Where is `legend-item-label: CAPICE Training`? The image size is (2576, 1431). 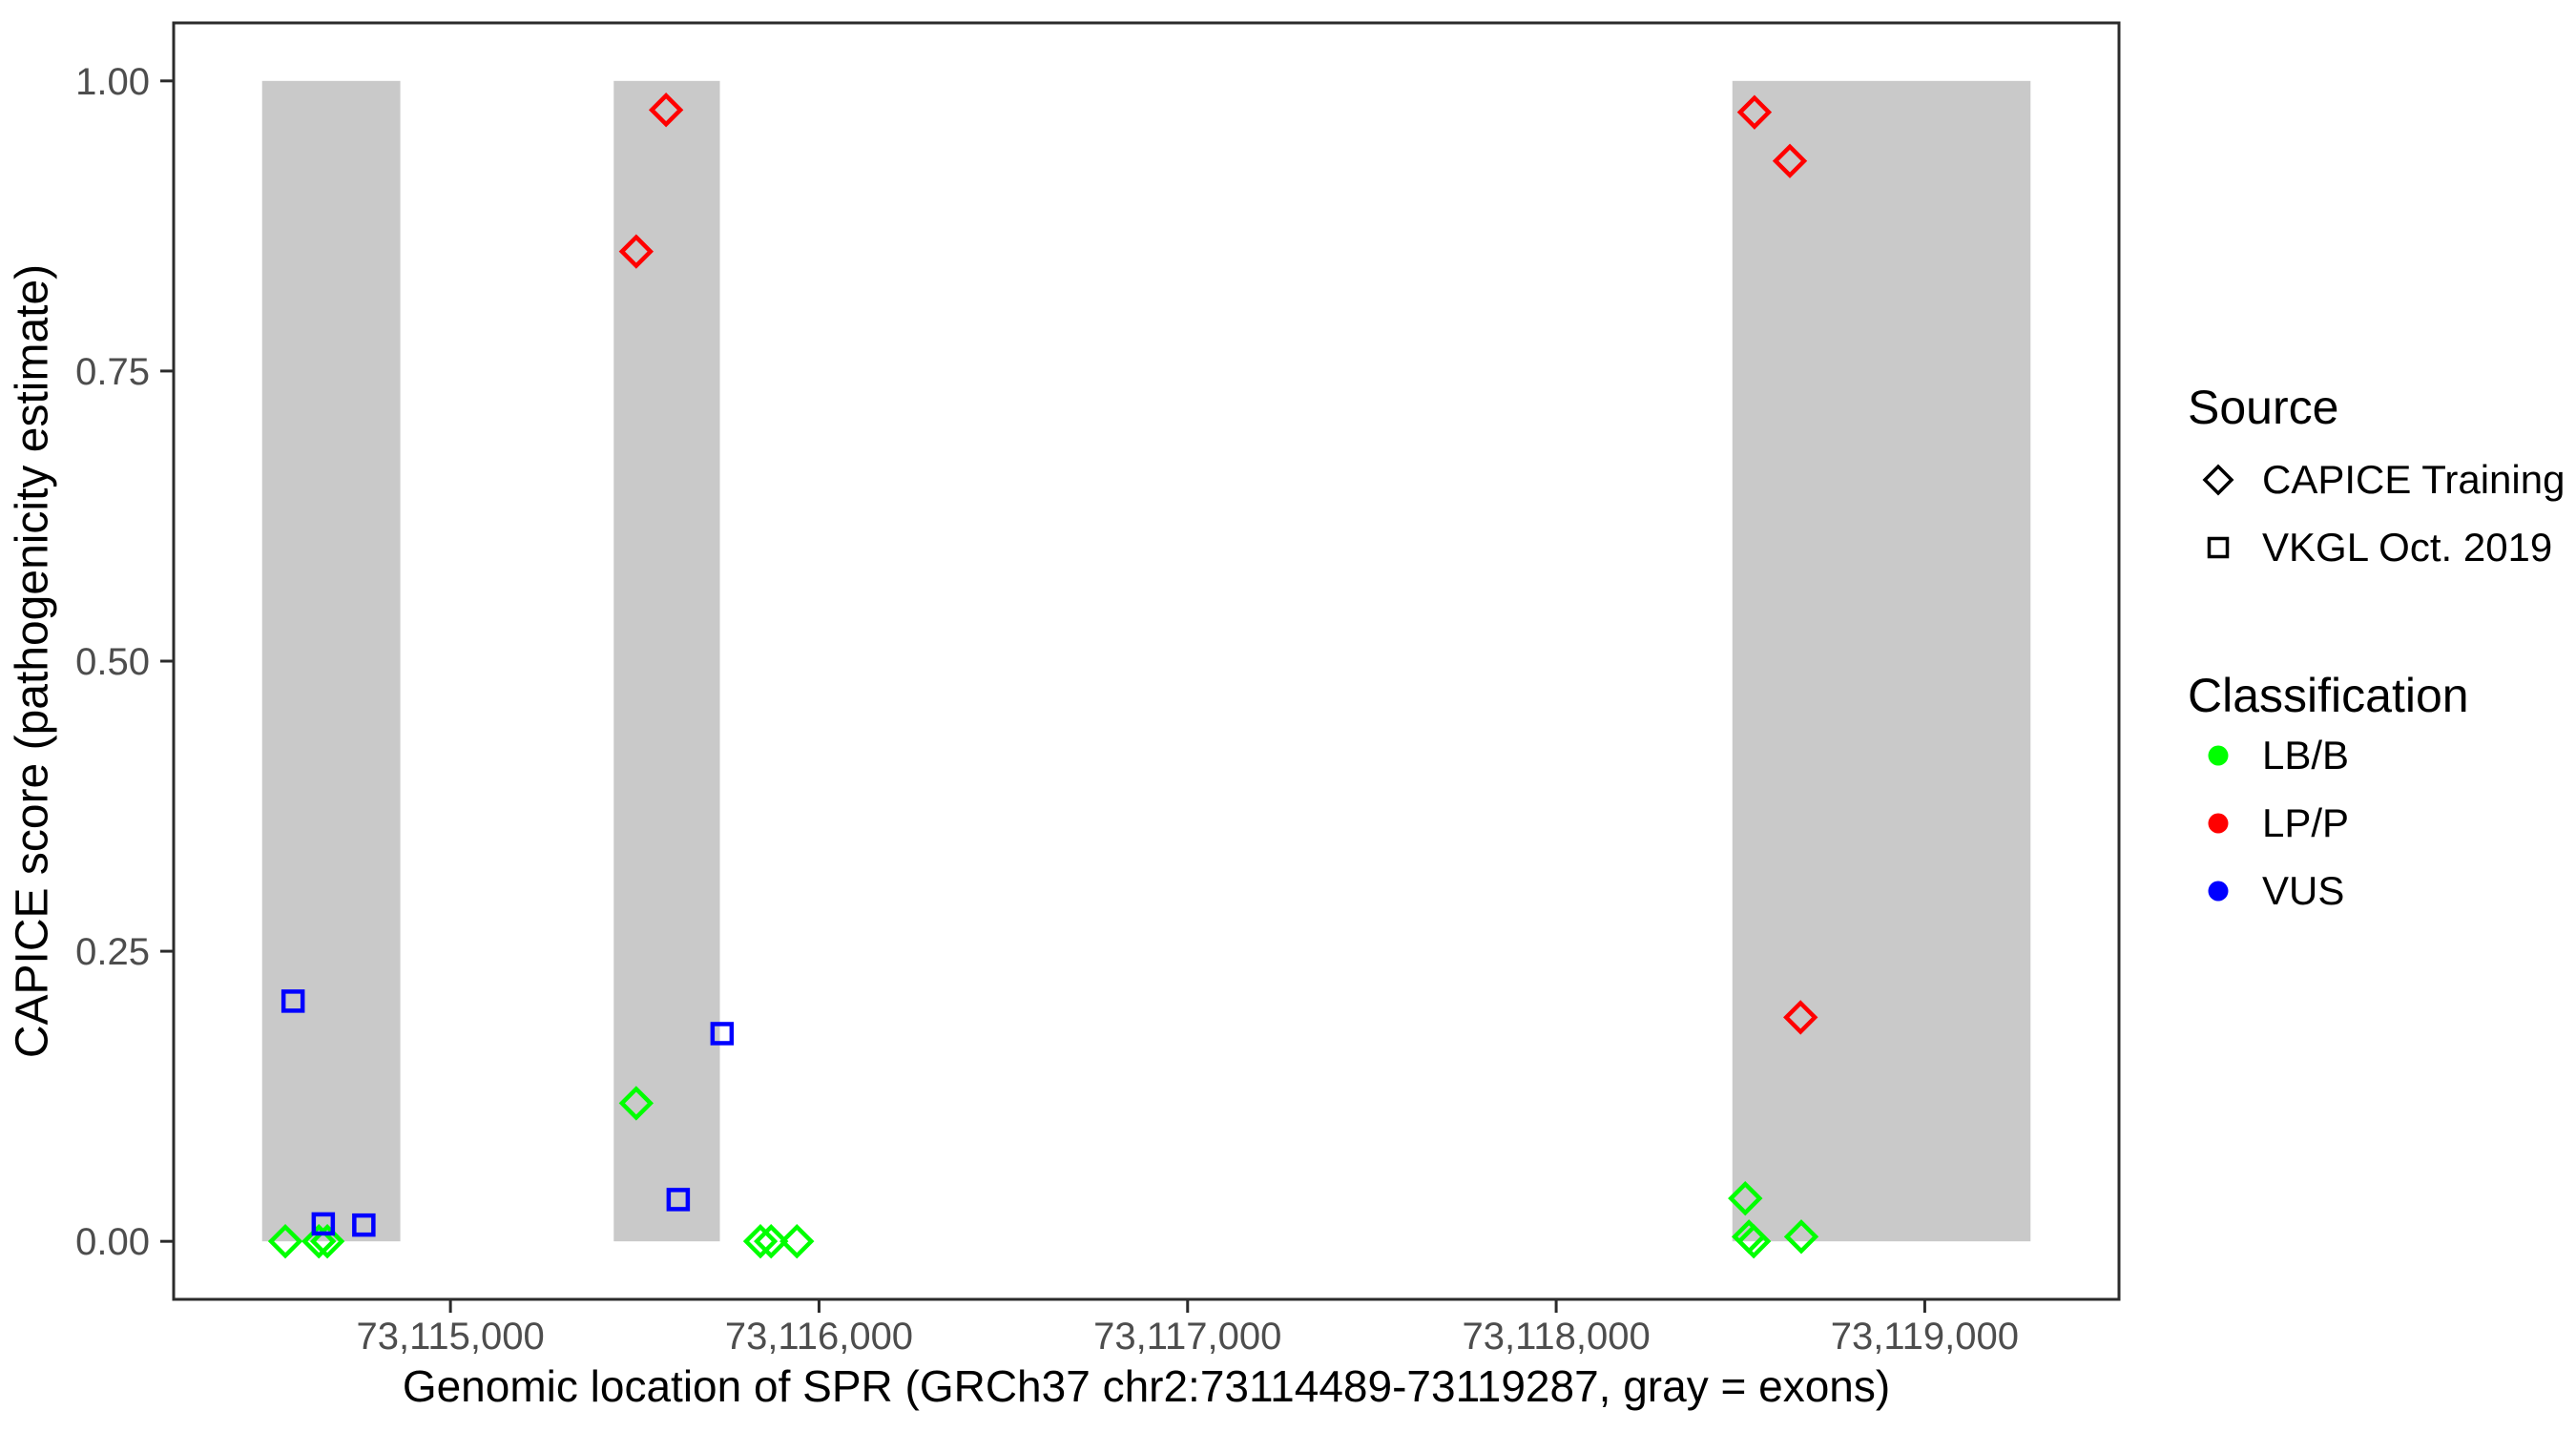
legend-item-label: CAPICE Training is located at coordinates (2414, 479).